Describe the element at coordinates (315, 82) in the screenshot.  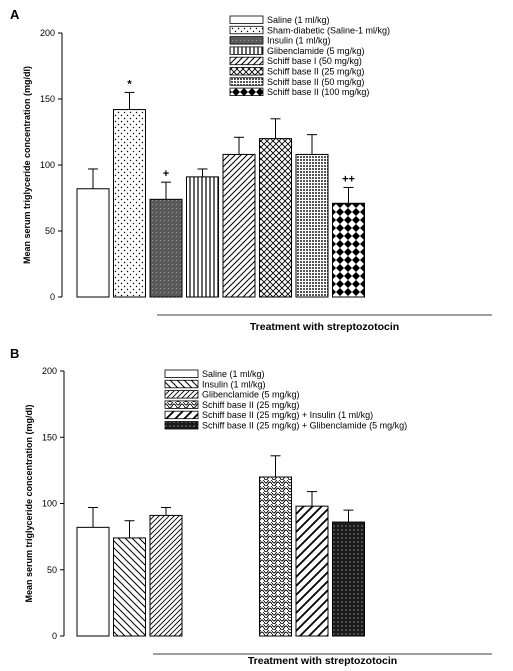
I see `legend-label: Schiff base II (50 mg/kg)` at that location.